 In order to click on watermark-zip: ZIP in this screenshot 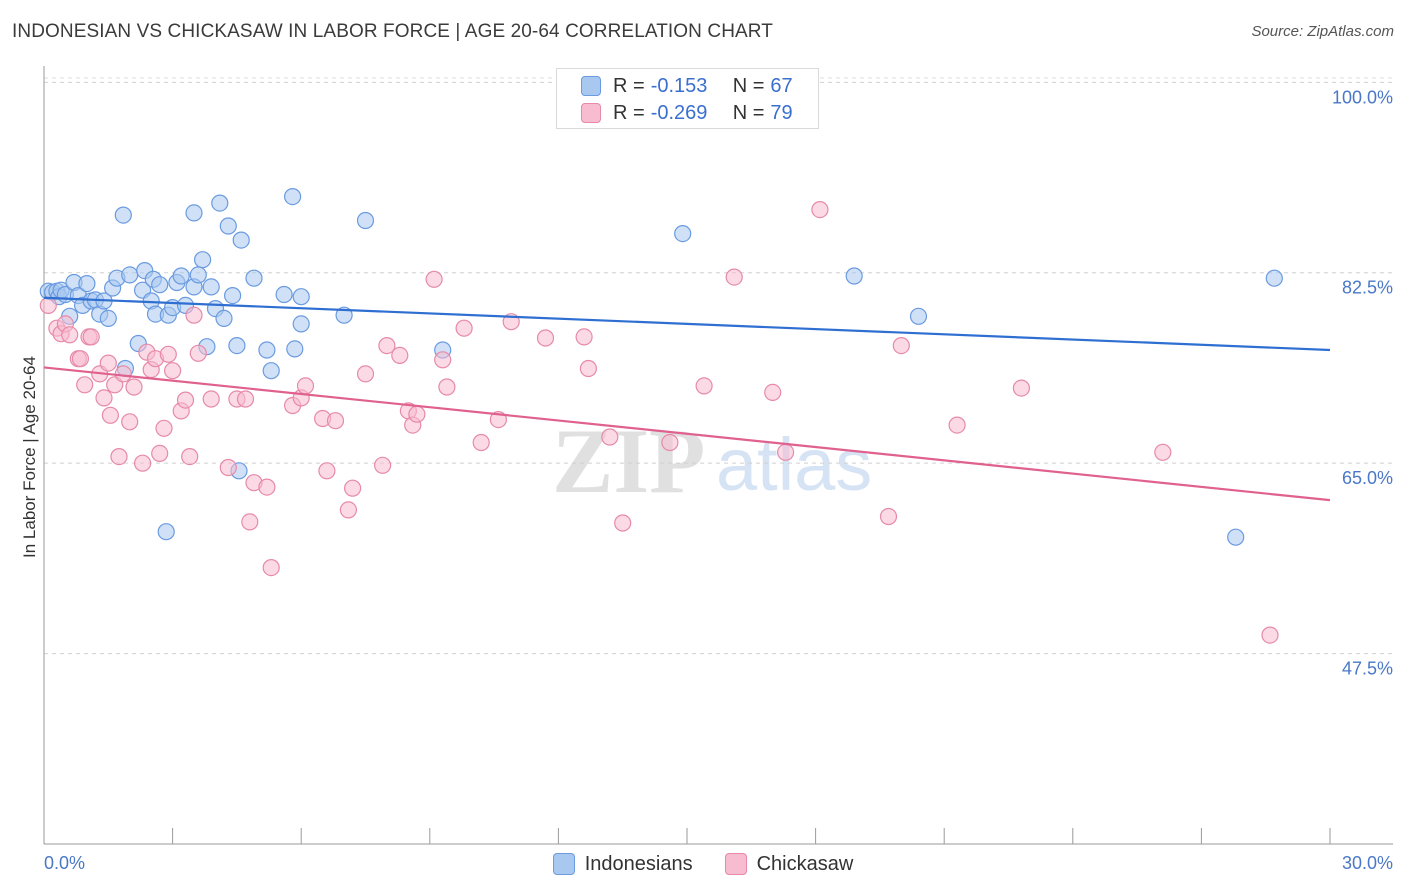, I will do `click(628, 461)`.